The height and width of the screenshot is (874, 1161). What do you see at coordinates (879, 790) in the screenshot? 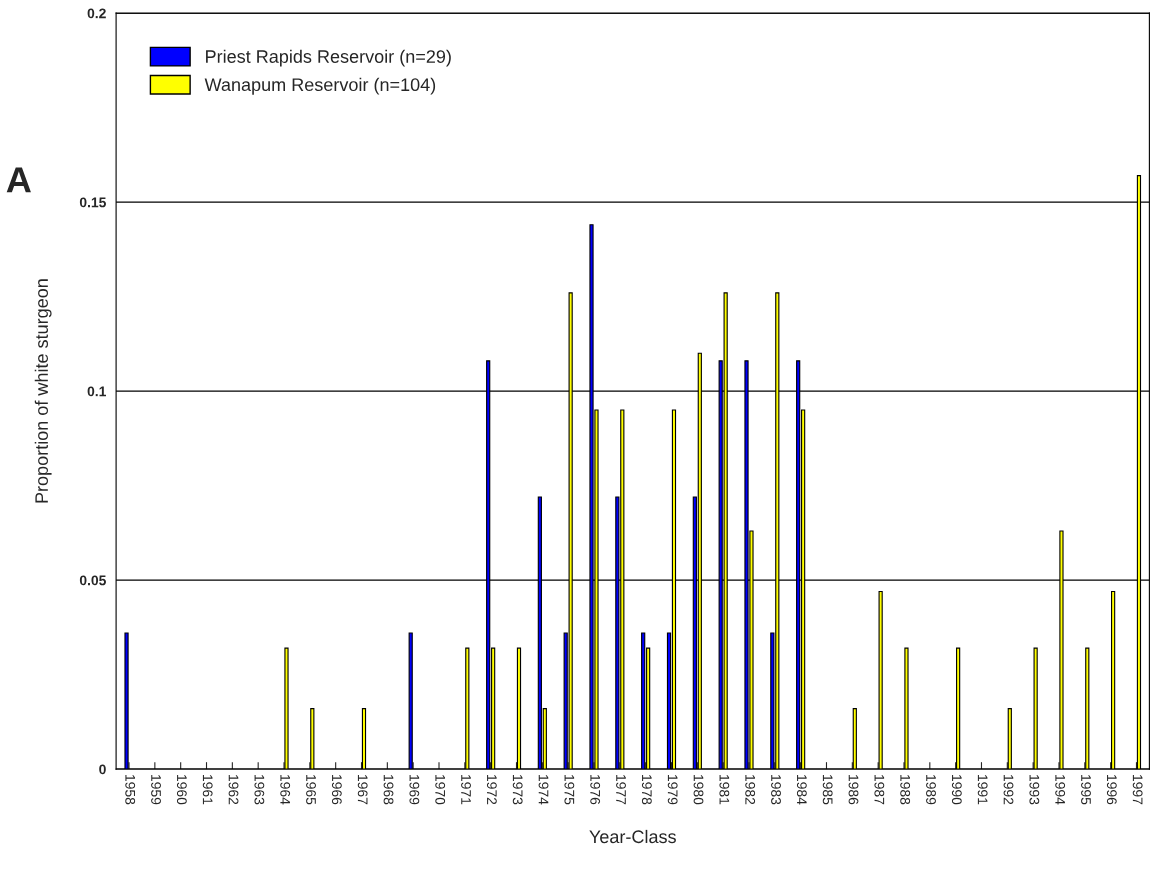
I see `x-tick-label: 1987` at bounding box center [879, 790].